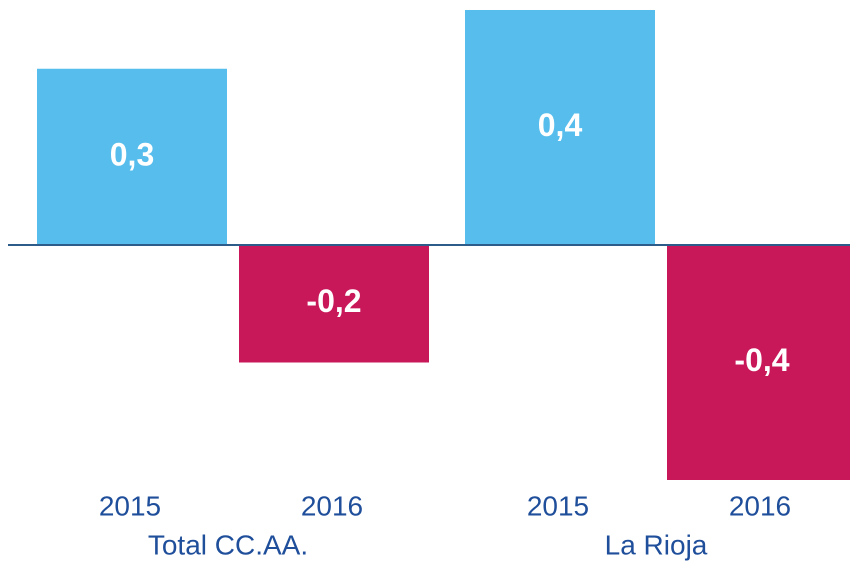 Image resolution: width=850 pixels, height=562 pixels. What do you see at coordinates (333, 301) in the screenshot?
I see `data-label: -0,2` at bounding box center [333, 301].